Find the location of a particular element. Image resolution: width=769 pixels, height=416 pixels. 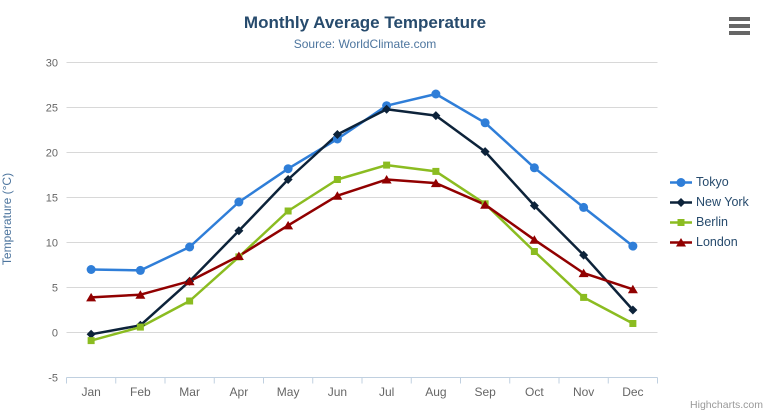

export-menu-button is located at coordinates (739, 26).